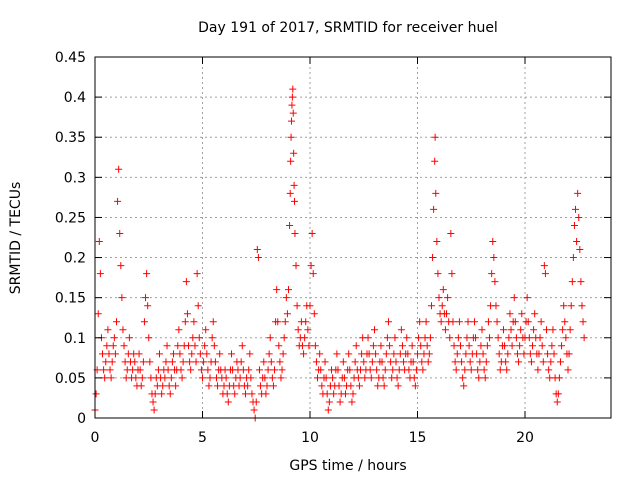 The image size is (640, 480). Describe the element at coordinates (418, 438) in the screenshot. I see `x-tick-label: 15` at that location.